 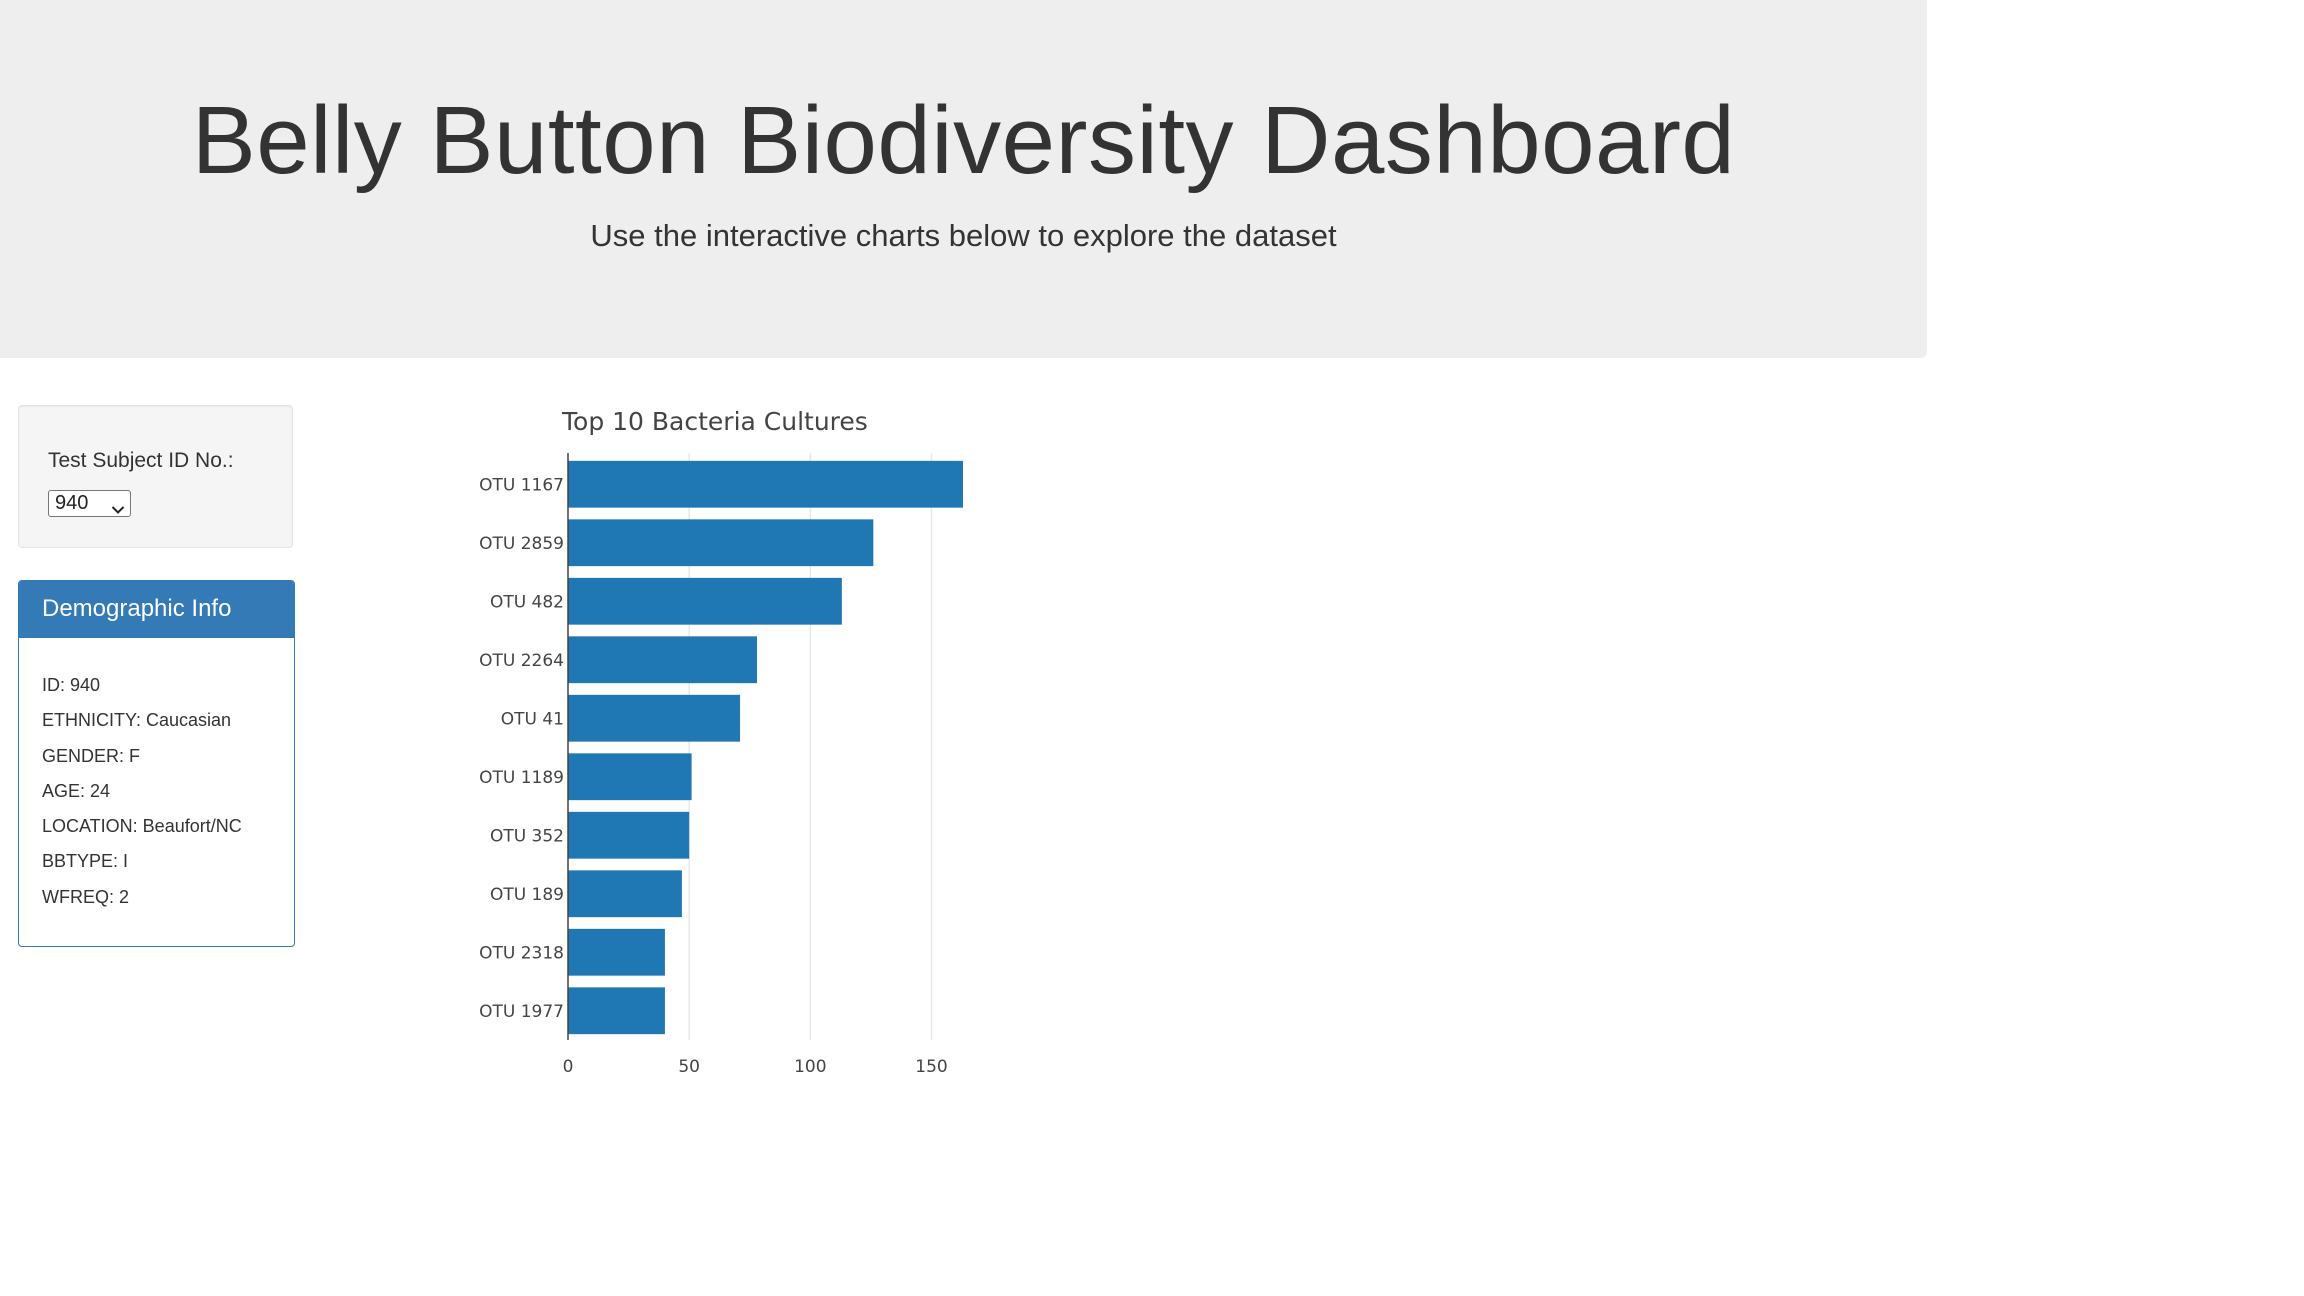 What do you see at coordinates (931, 1067) in the screenshot?
I see `x-tick-label: 150` at bounding box center [931, 1067].